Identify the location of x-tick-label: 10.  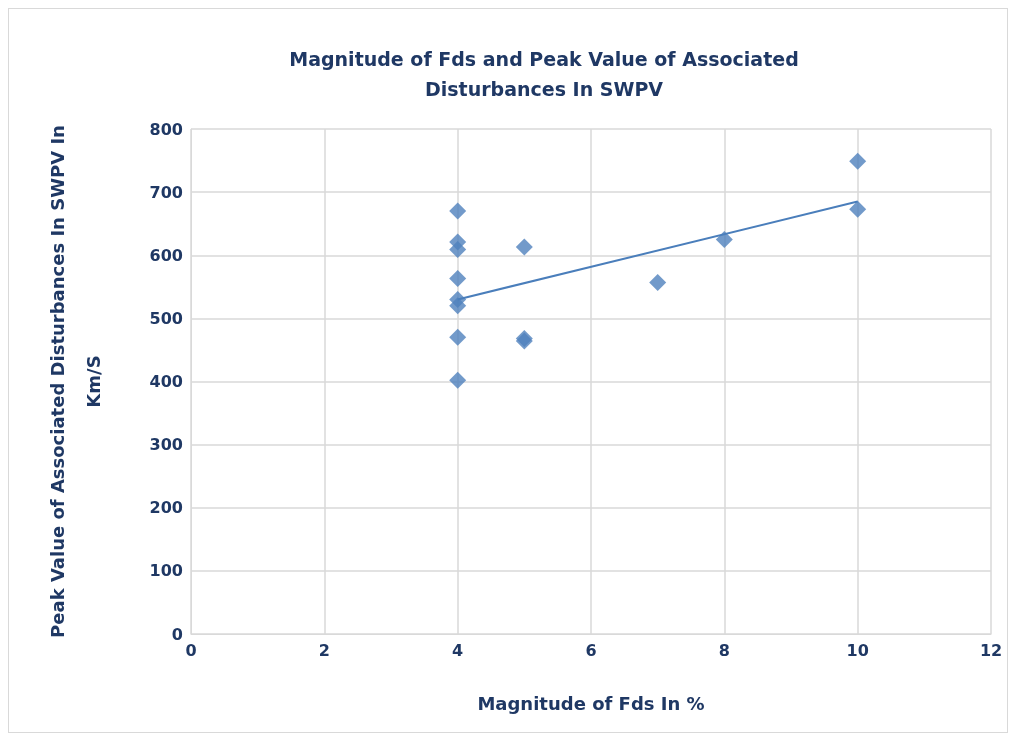
(857, 650).